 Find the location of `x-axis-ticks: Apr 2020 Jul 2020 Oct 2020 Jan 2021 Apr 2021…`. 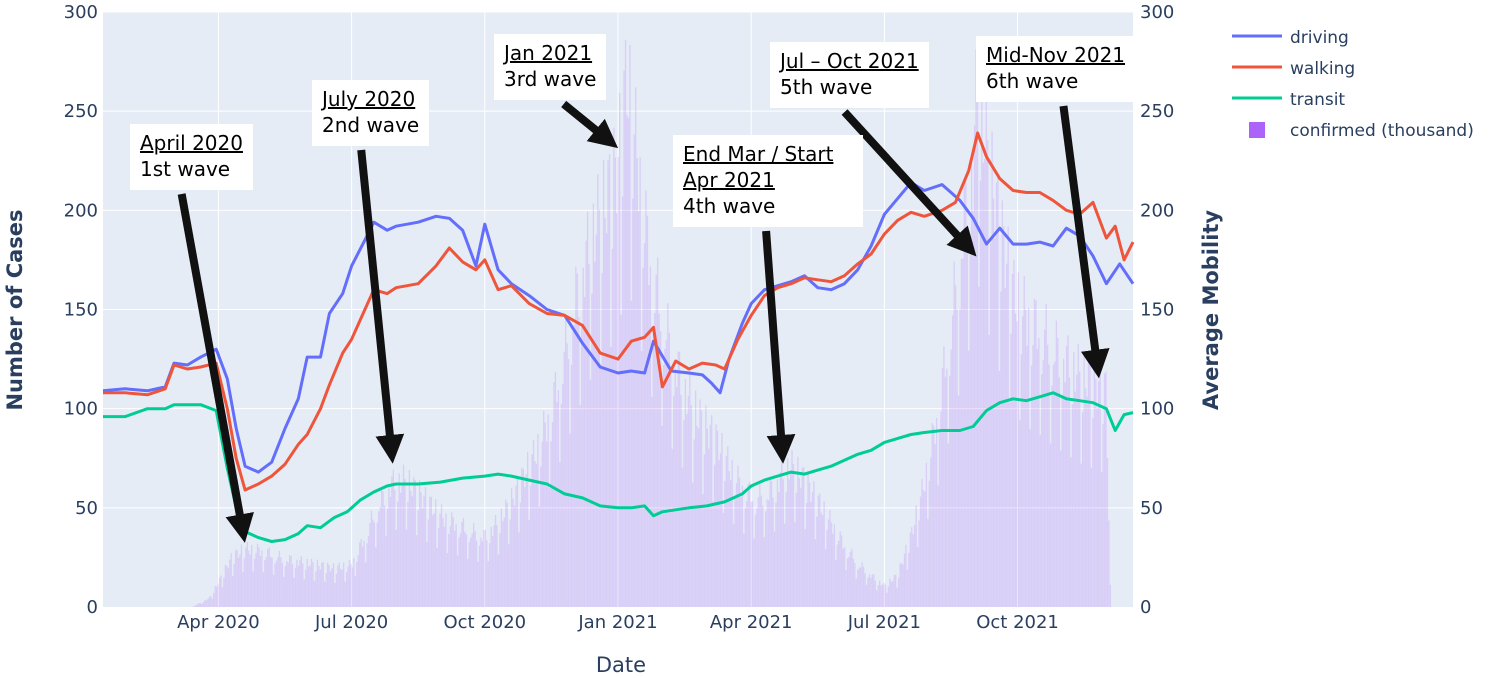

x-axis-ticks: Apr 2020 Jul 2020 Oct 2020 Jan 2021 Apr 2021… is located at coordinates (618, 622).